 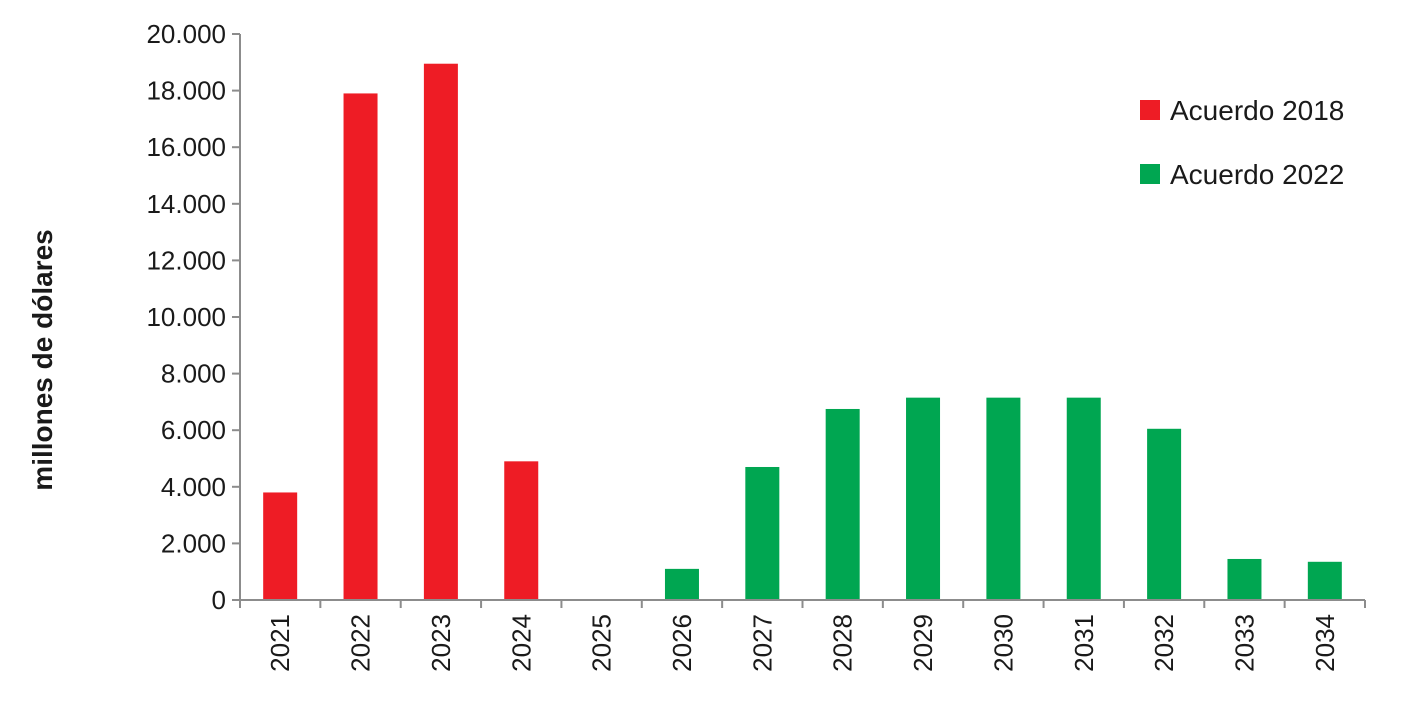 What do you see at coordinates (186, 204) in the screenshot?
I see `y-tick-label: 14.000` at bounding box center [186, 204].